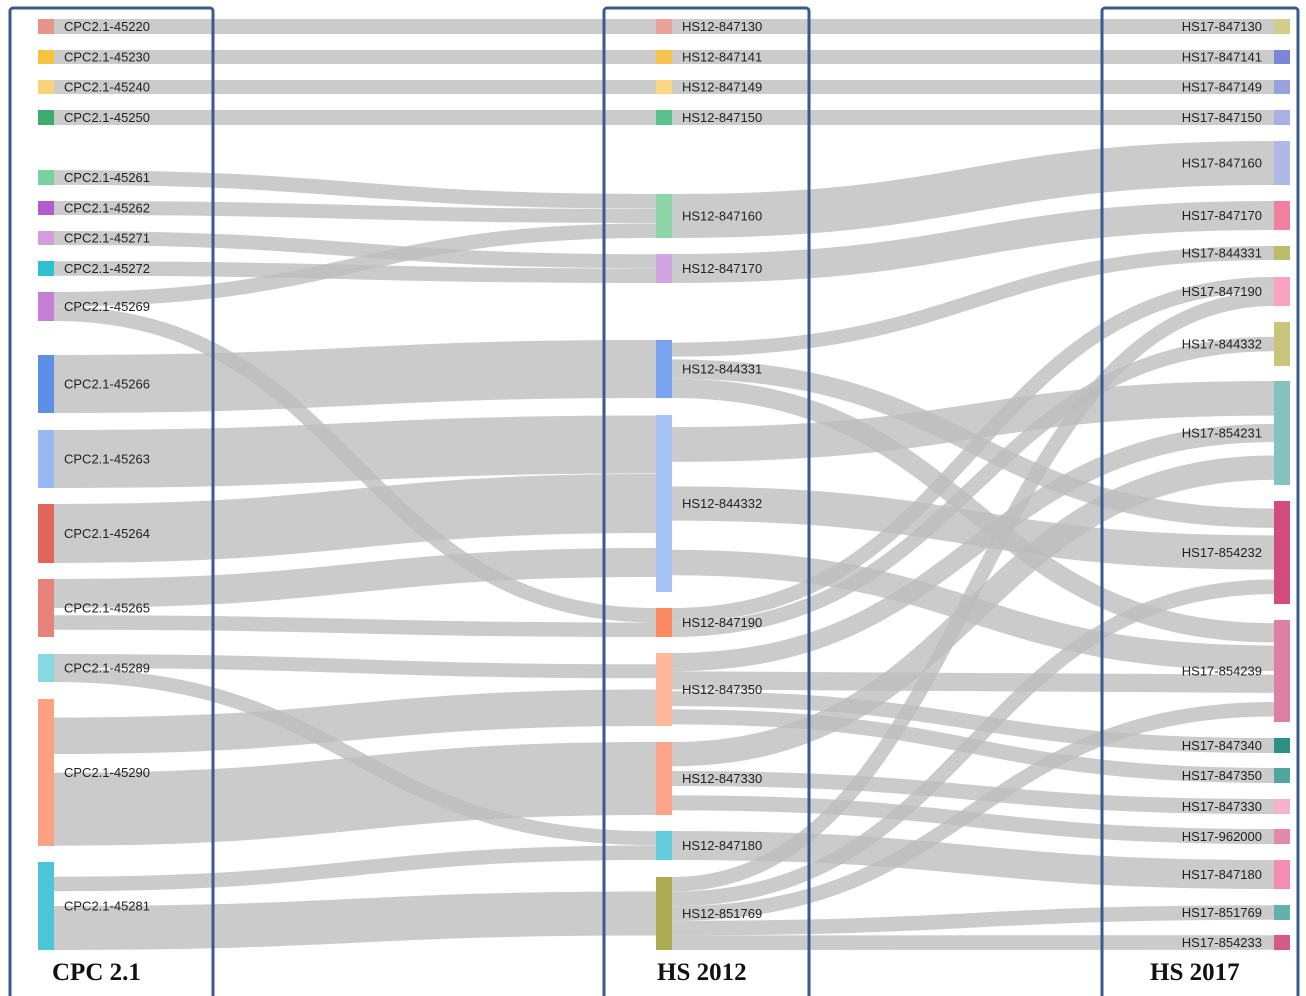 This screenshot has height=996, width=1306. Describe the element at coordinates (664, 845) in the screenshot. I see `node-h847180` at that location.